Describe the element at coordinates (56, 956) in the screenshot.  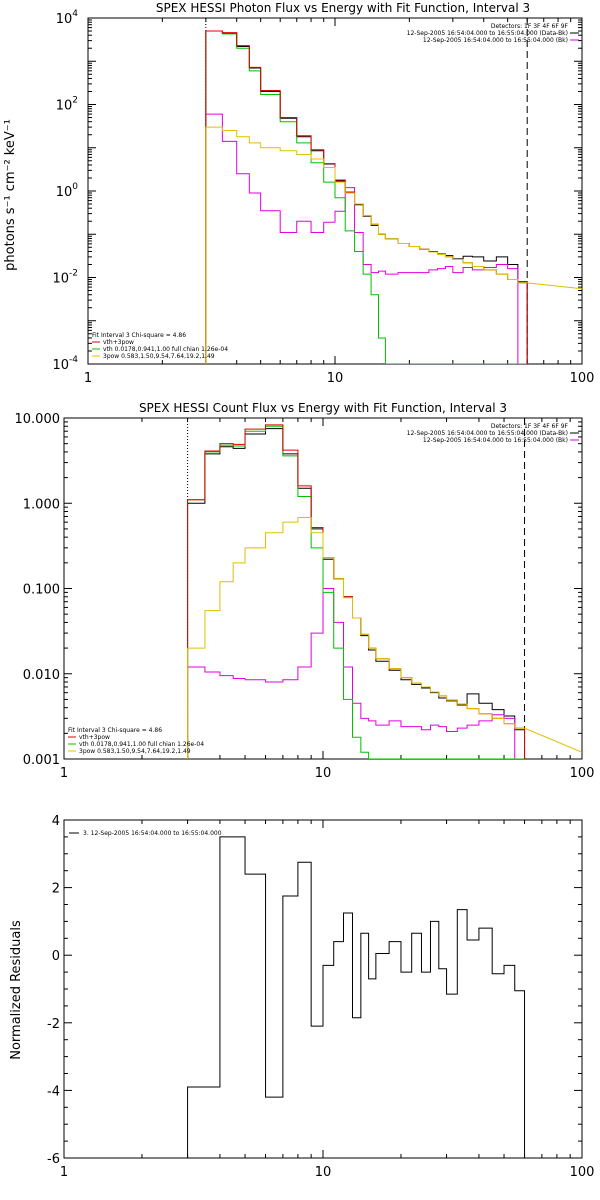
I see `y-tick-label: 0` at that location.